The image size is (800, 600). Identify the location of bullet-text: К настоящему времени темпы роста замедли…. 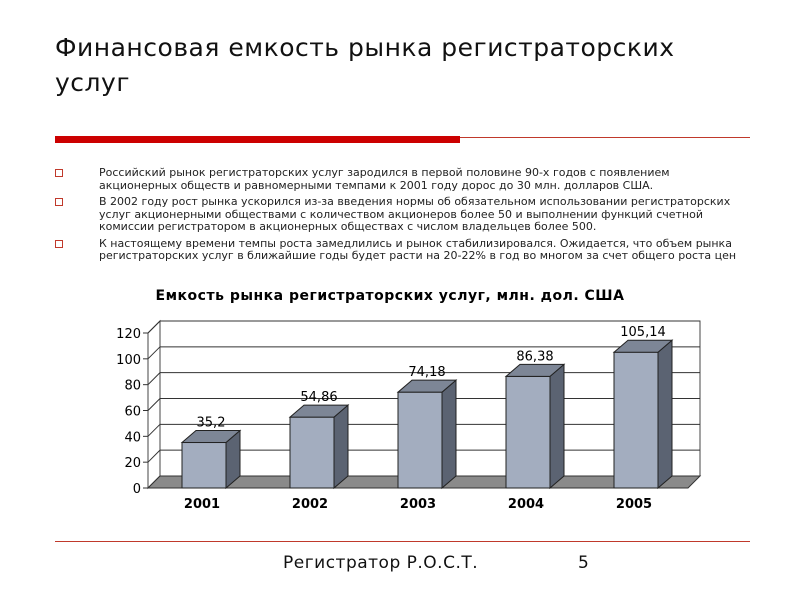
(418, 249).